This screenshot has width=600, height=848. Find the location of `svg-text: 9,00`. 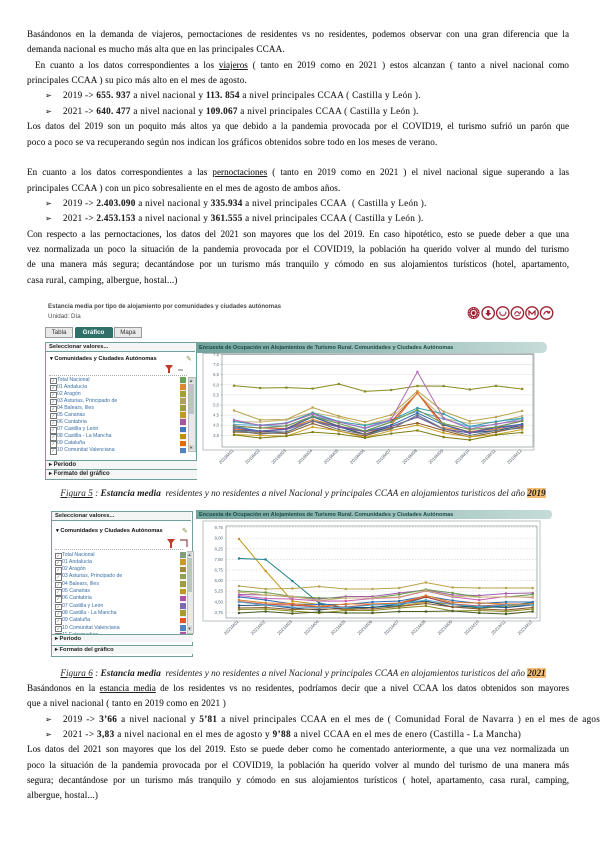

svg-text: 9,00 is located at coordinates (218, 538).